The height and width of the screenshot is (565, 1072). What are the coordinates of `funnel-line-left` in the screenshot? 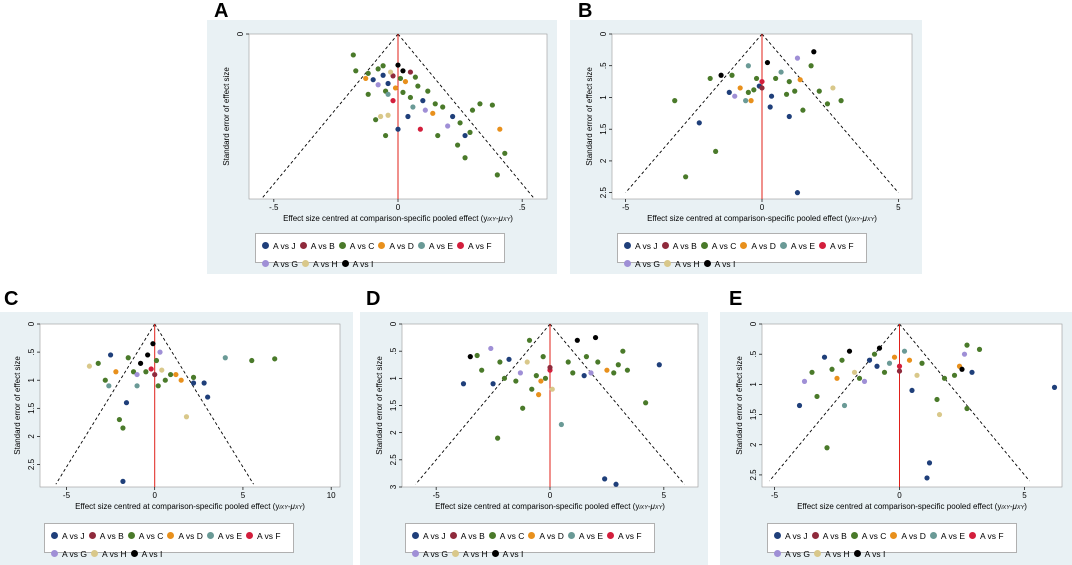 It's located at (483, 404).